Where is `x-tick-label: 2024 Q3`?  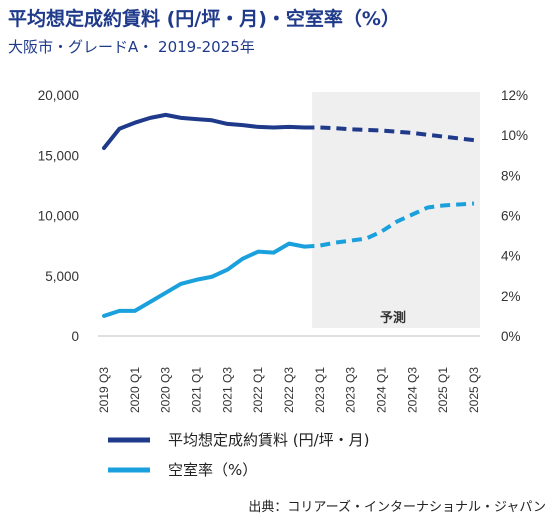 x-tick-label: 2024 Q3 is located at coordinates (412, 390).